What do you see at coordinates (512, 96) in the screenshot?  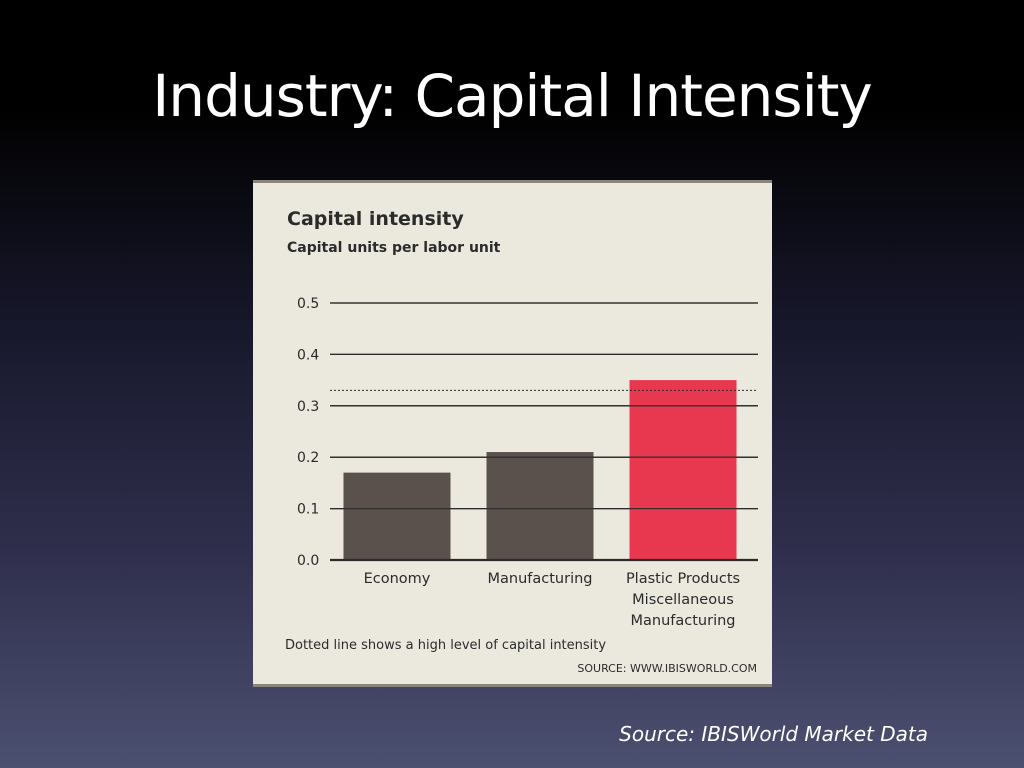 I see `slide-title: Industry: Capital Intensity` at bounding box center [512, 96].